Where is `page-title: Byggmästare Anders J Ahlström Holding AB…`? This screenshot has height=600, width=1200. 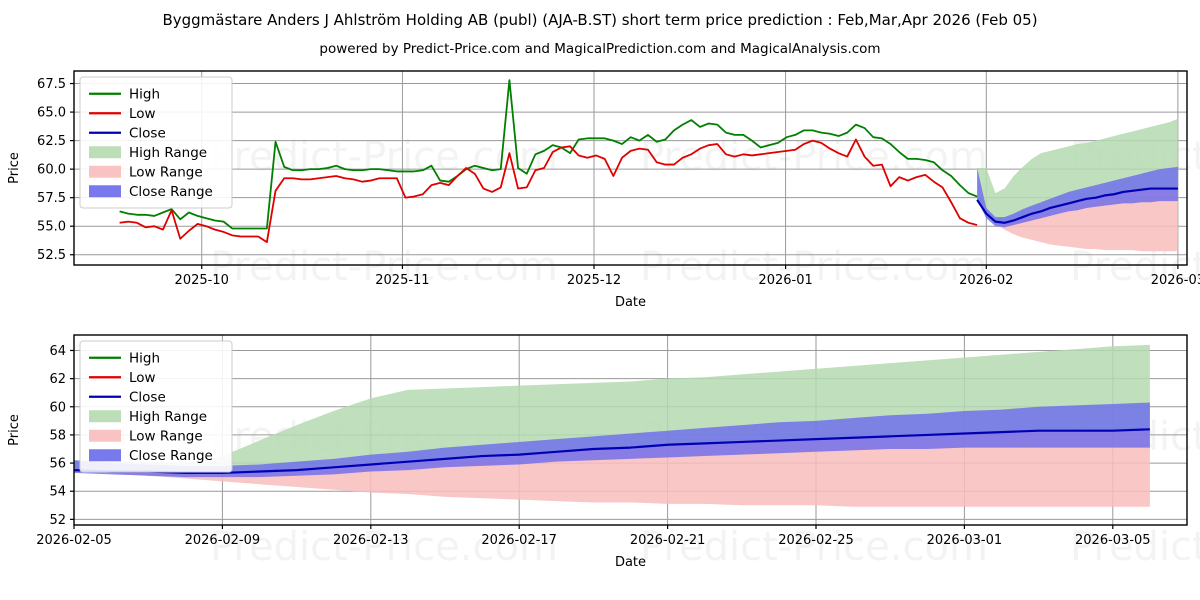 page-title: Byggmästare Anders J Ahlström Holding AB… is located at coordinates (600, 20).